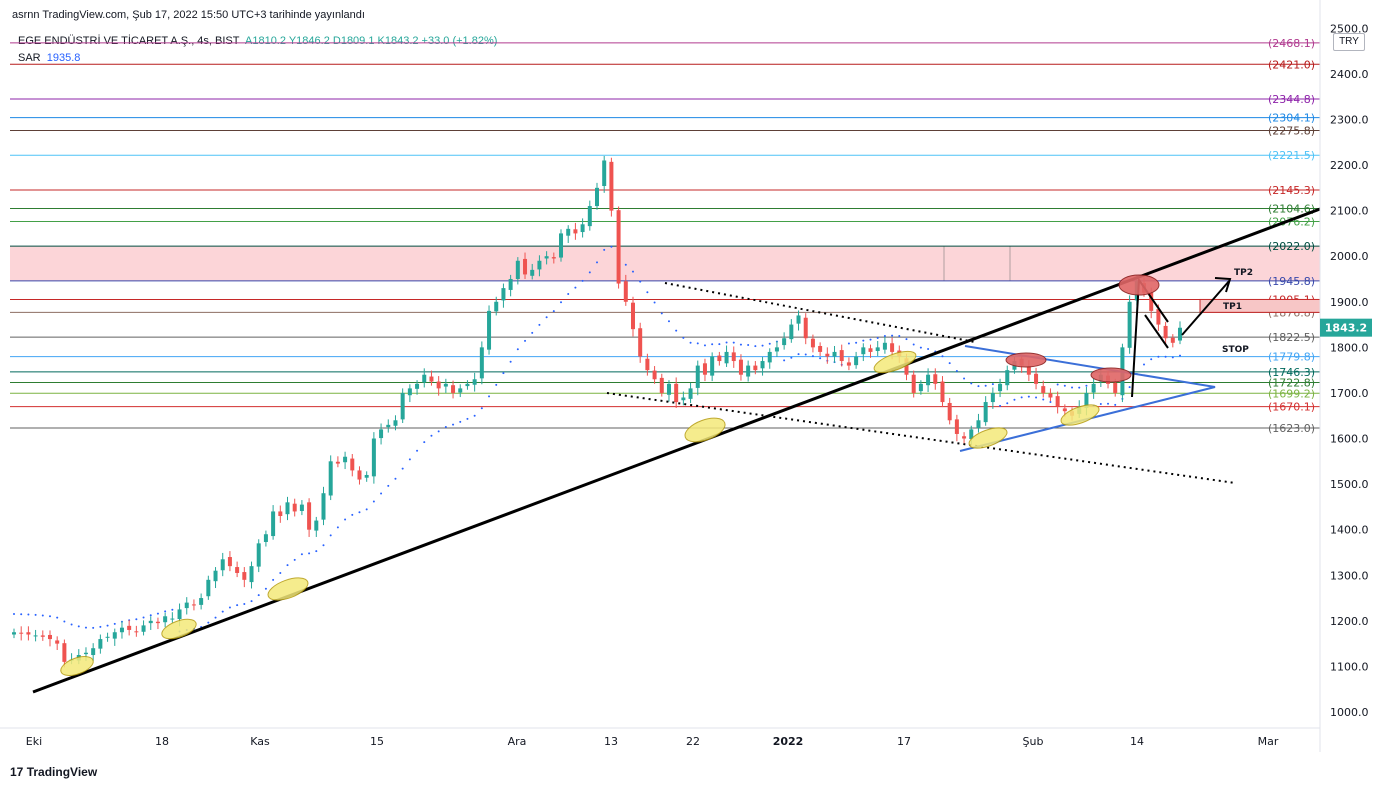 The width and height of the screenshot is (1386, 790). Describe the element at coordinates (904, 741) in the screenshot. I see `time-tick: 17` at that location.